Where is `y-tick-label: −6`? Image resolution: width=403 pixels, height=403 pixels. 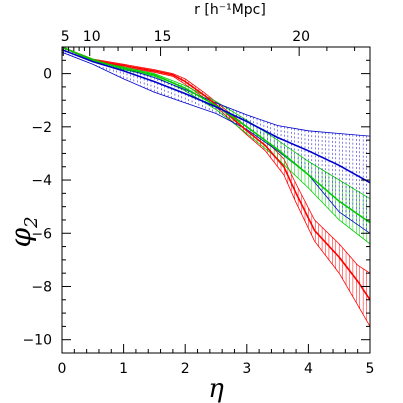
y-tick-label: −6 is located at coordinates (41, 234).